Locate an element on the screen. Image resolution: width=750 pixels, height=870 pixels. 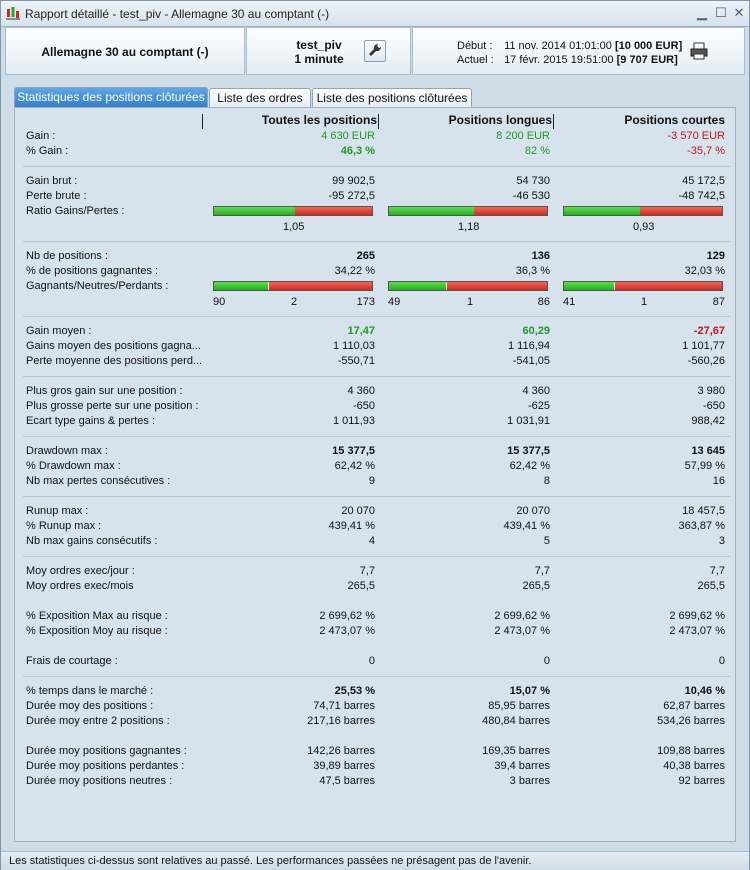
row-label: Moy ordres exec/mois is located at coordinates (80, 586).